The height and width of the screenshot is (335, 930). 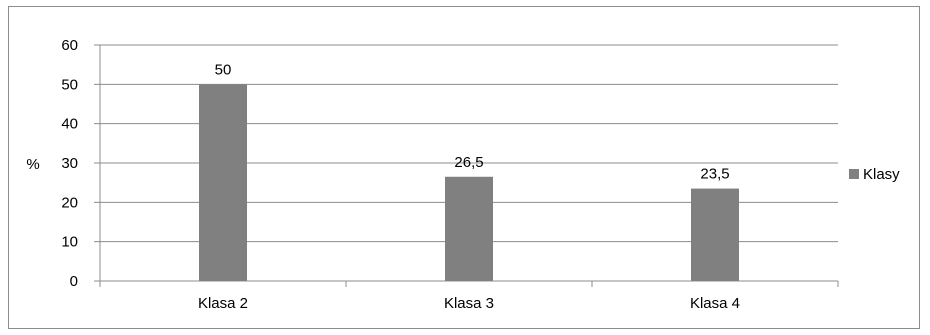 I want to click on y-tick-label: 50, so click(x=69, y=84).